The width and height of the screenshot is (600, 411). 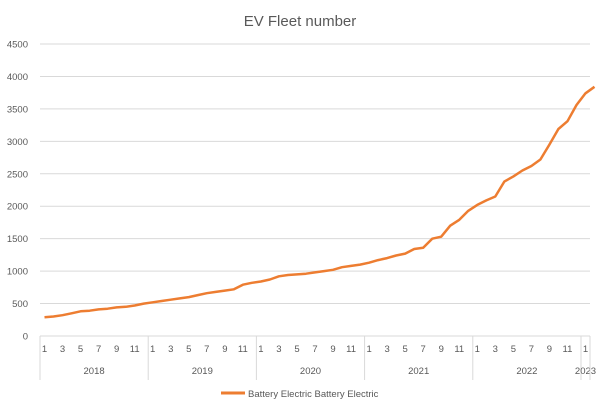 What do you see at coordinates (526, 371) in the screenshot?
I see `year-label: 2022` at bounding box center [526, 371].